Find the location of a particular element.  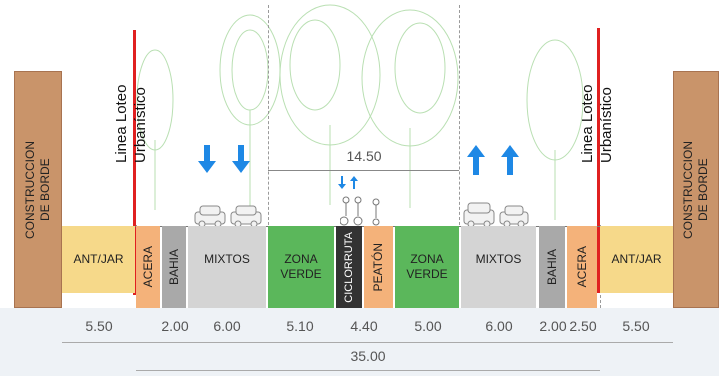

cars-right is located at coordinates (496, 215).